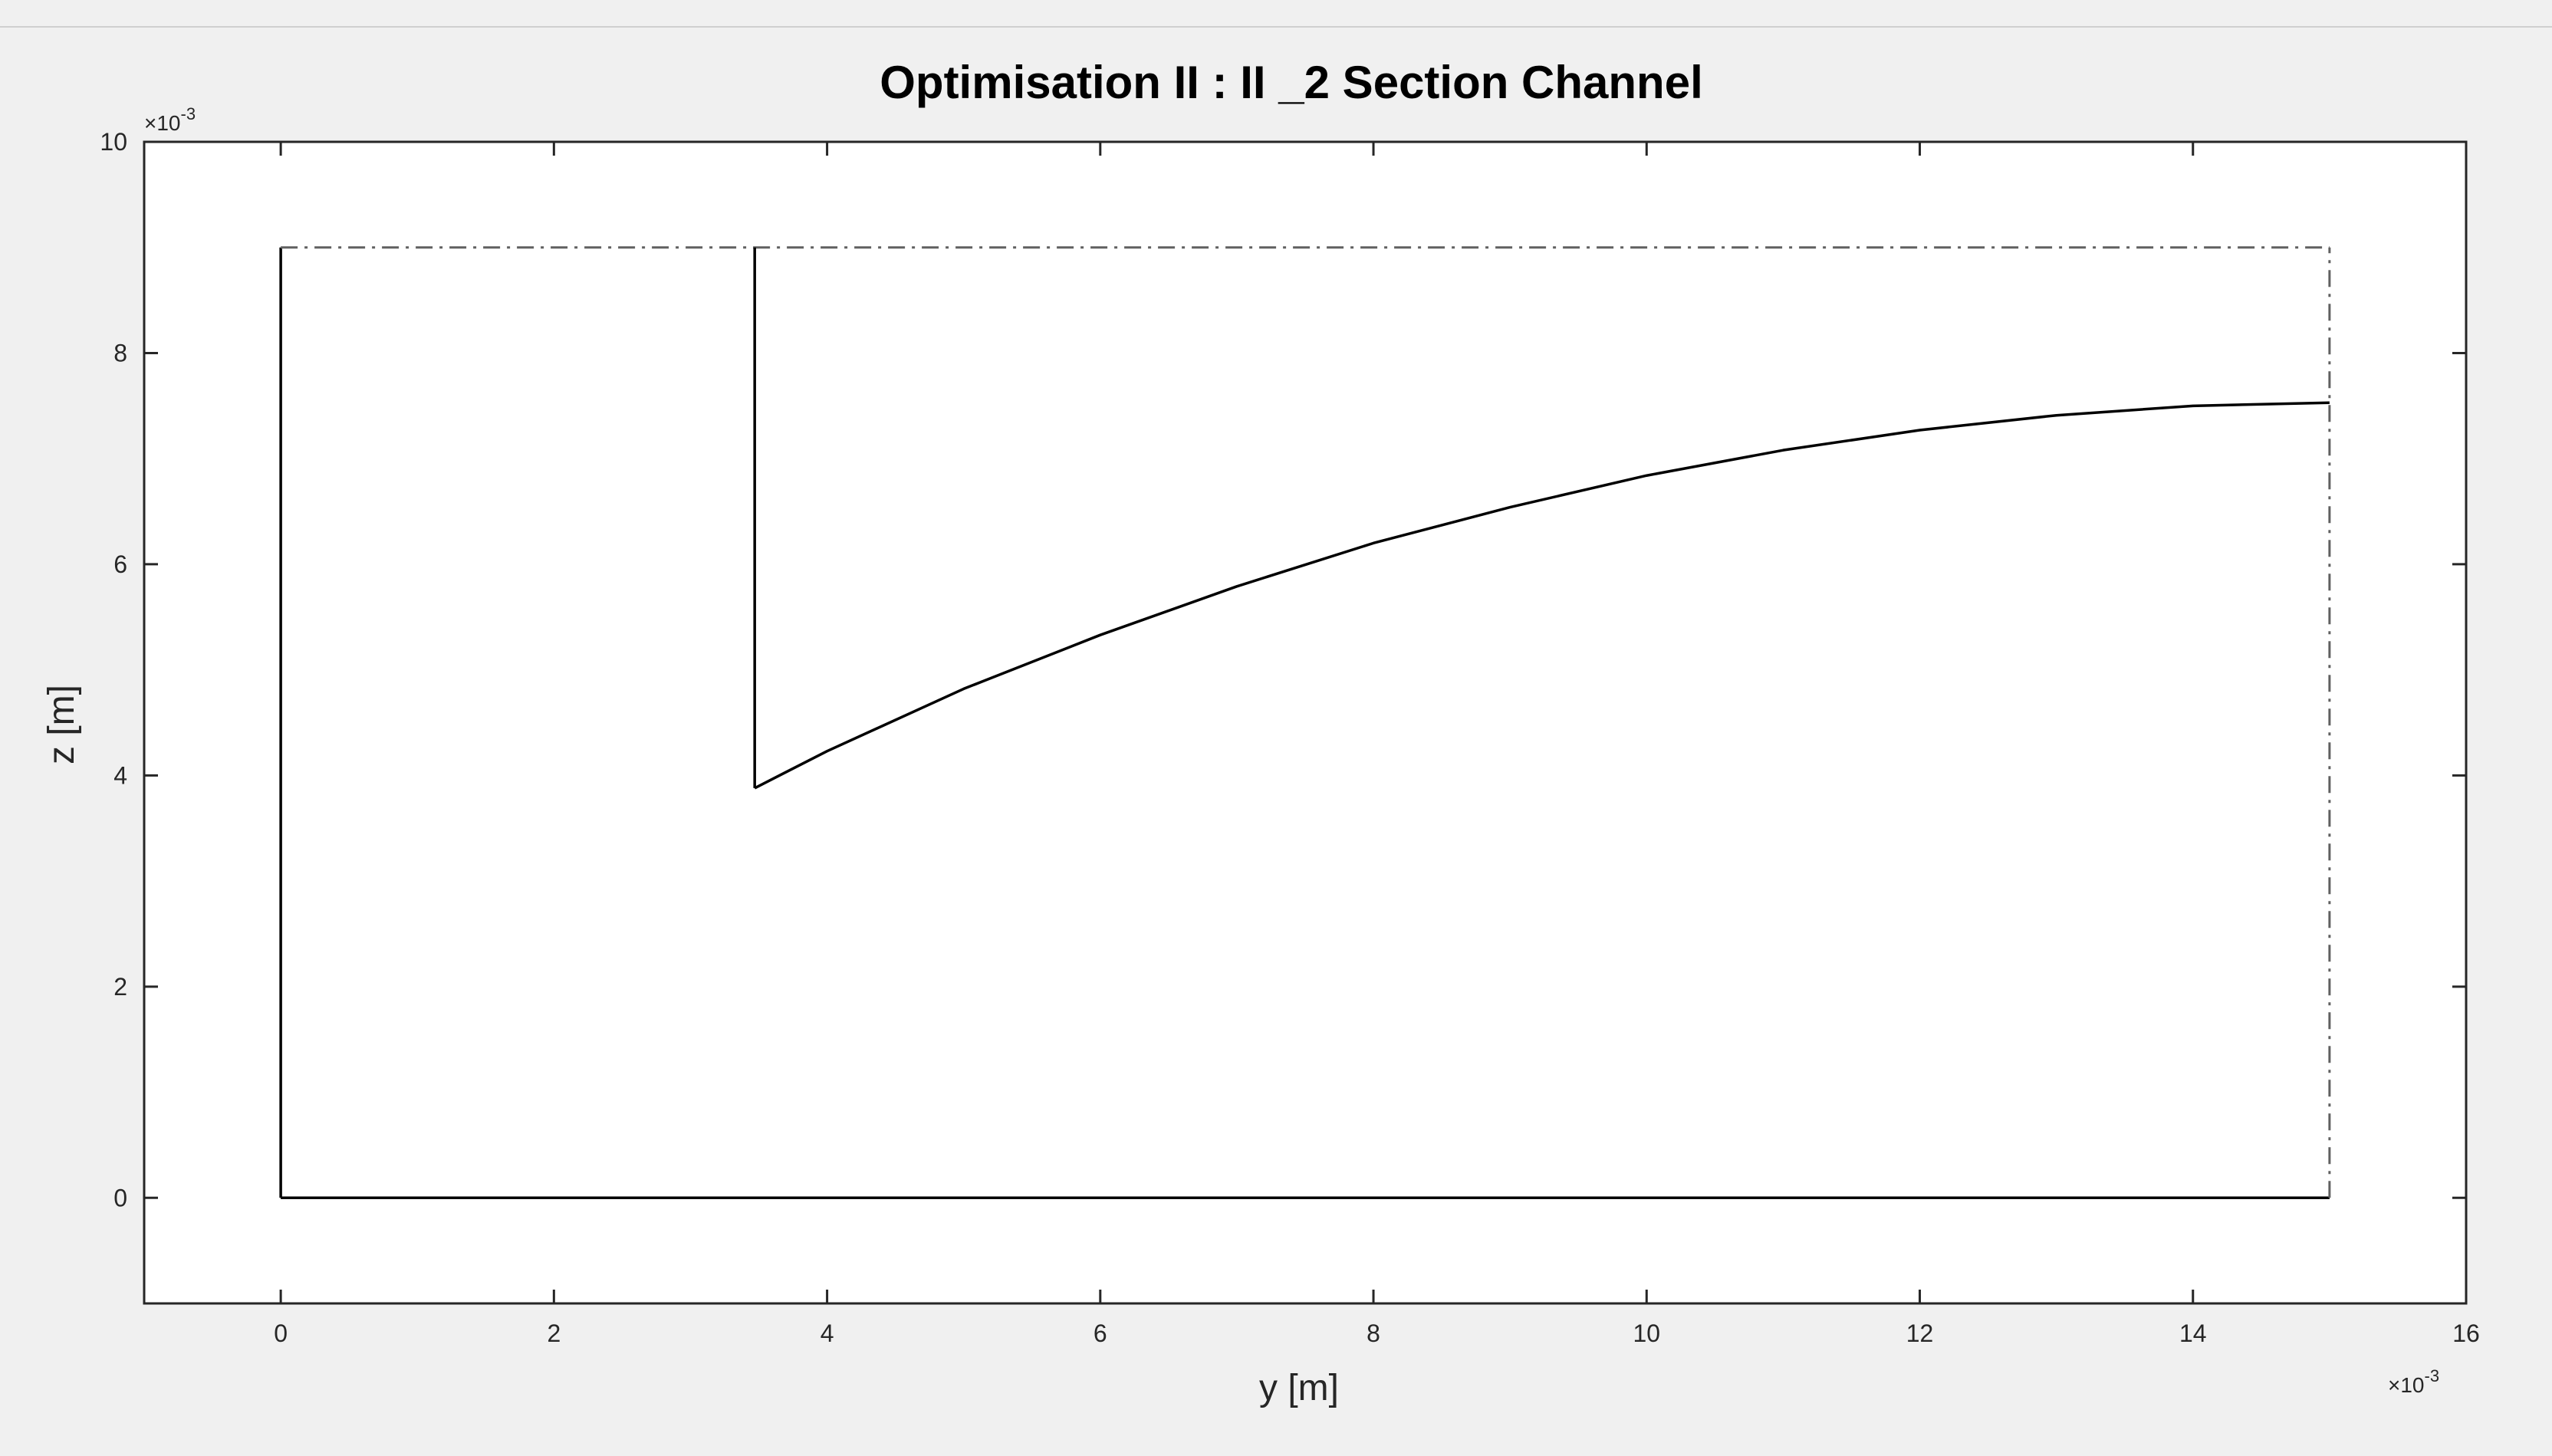 Image resolution: width=2552 pixels, height=1456 pixels. What do you see at coordinates (113, 142) in the screenshot?
I see `y-tick-label: 10` at bounding box center [113, 142].